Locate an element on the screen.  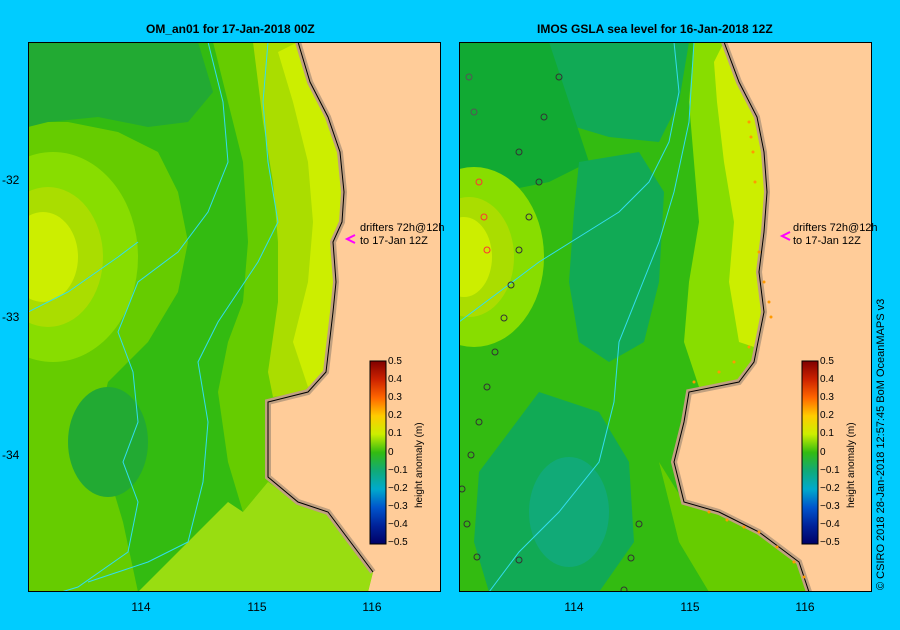
y-tick-label: -32 is located at coordinates (11, 180).